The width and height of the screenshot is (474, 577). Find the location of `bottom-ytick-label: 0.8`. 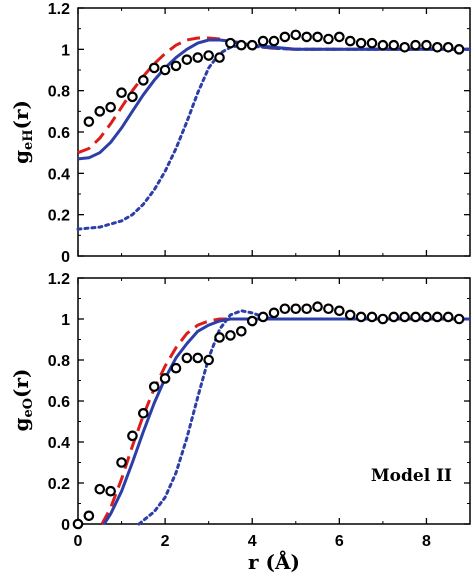

bottom-ytick-label: 0.8 is located at coordinates (59, 361).